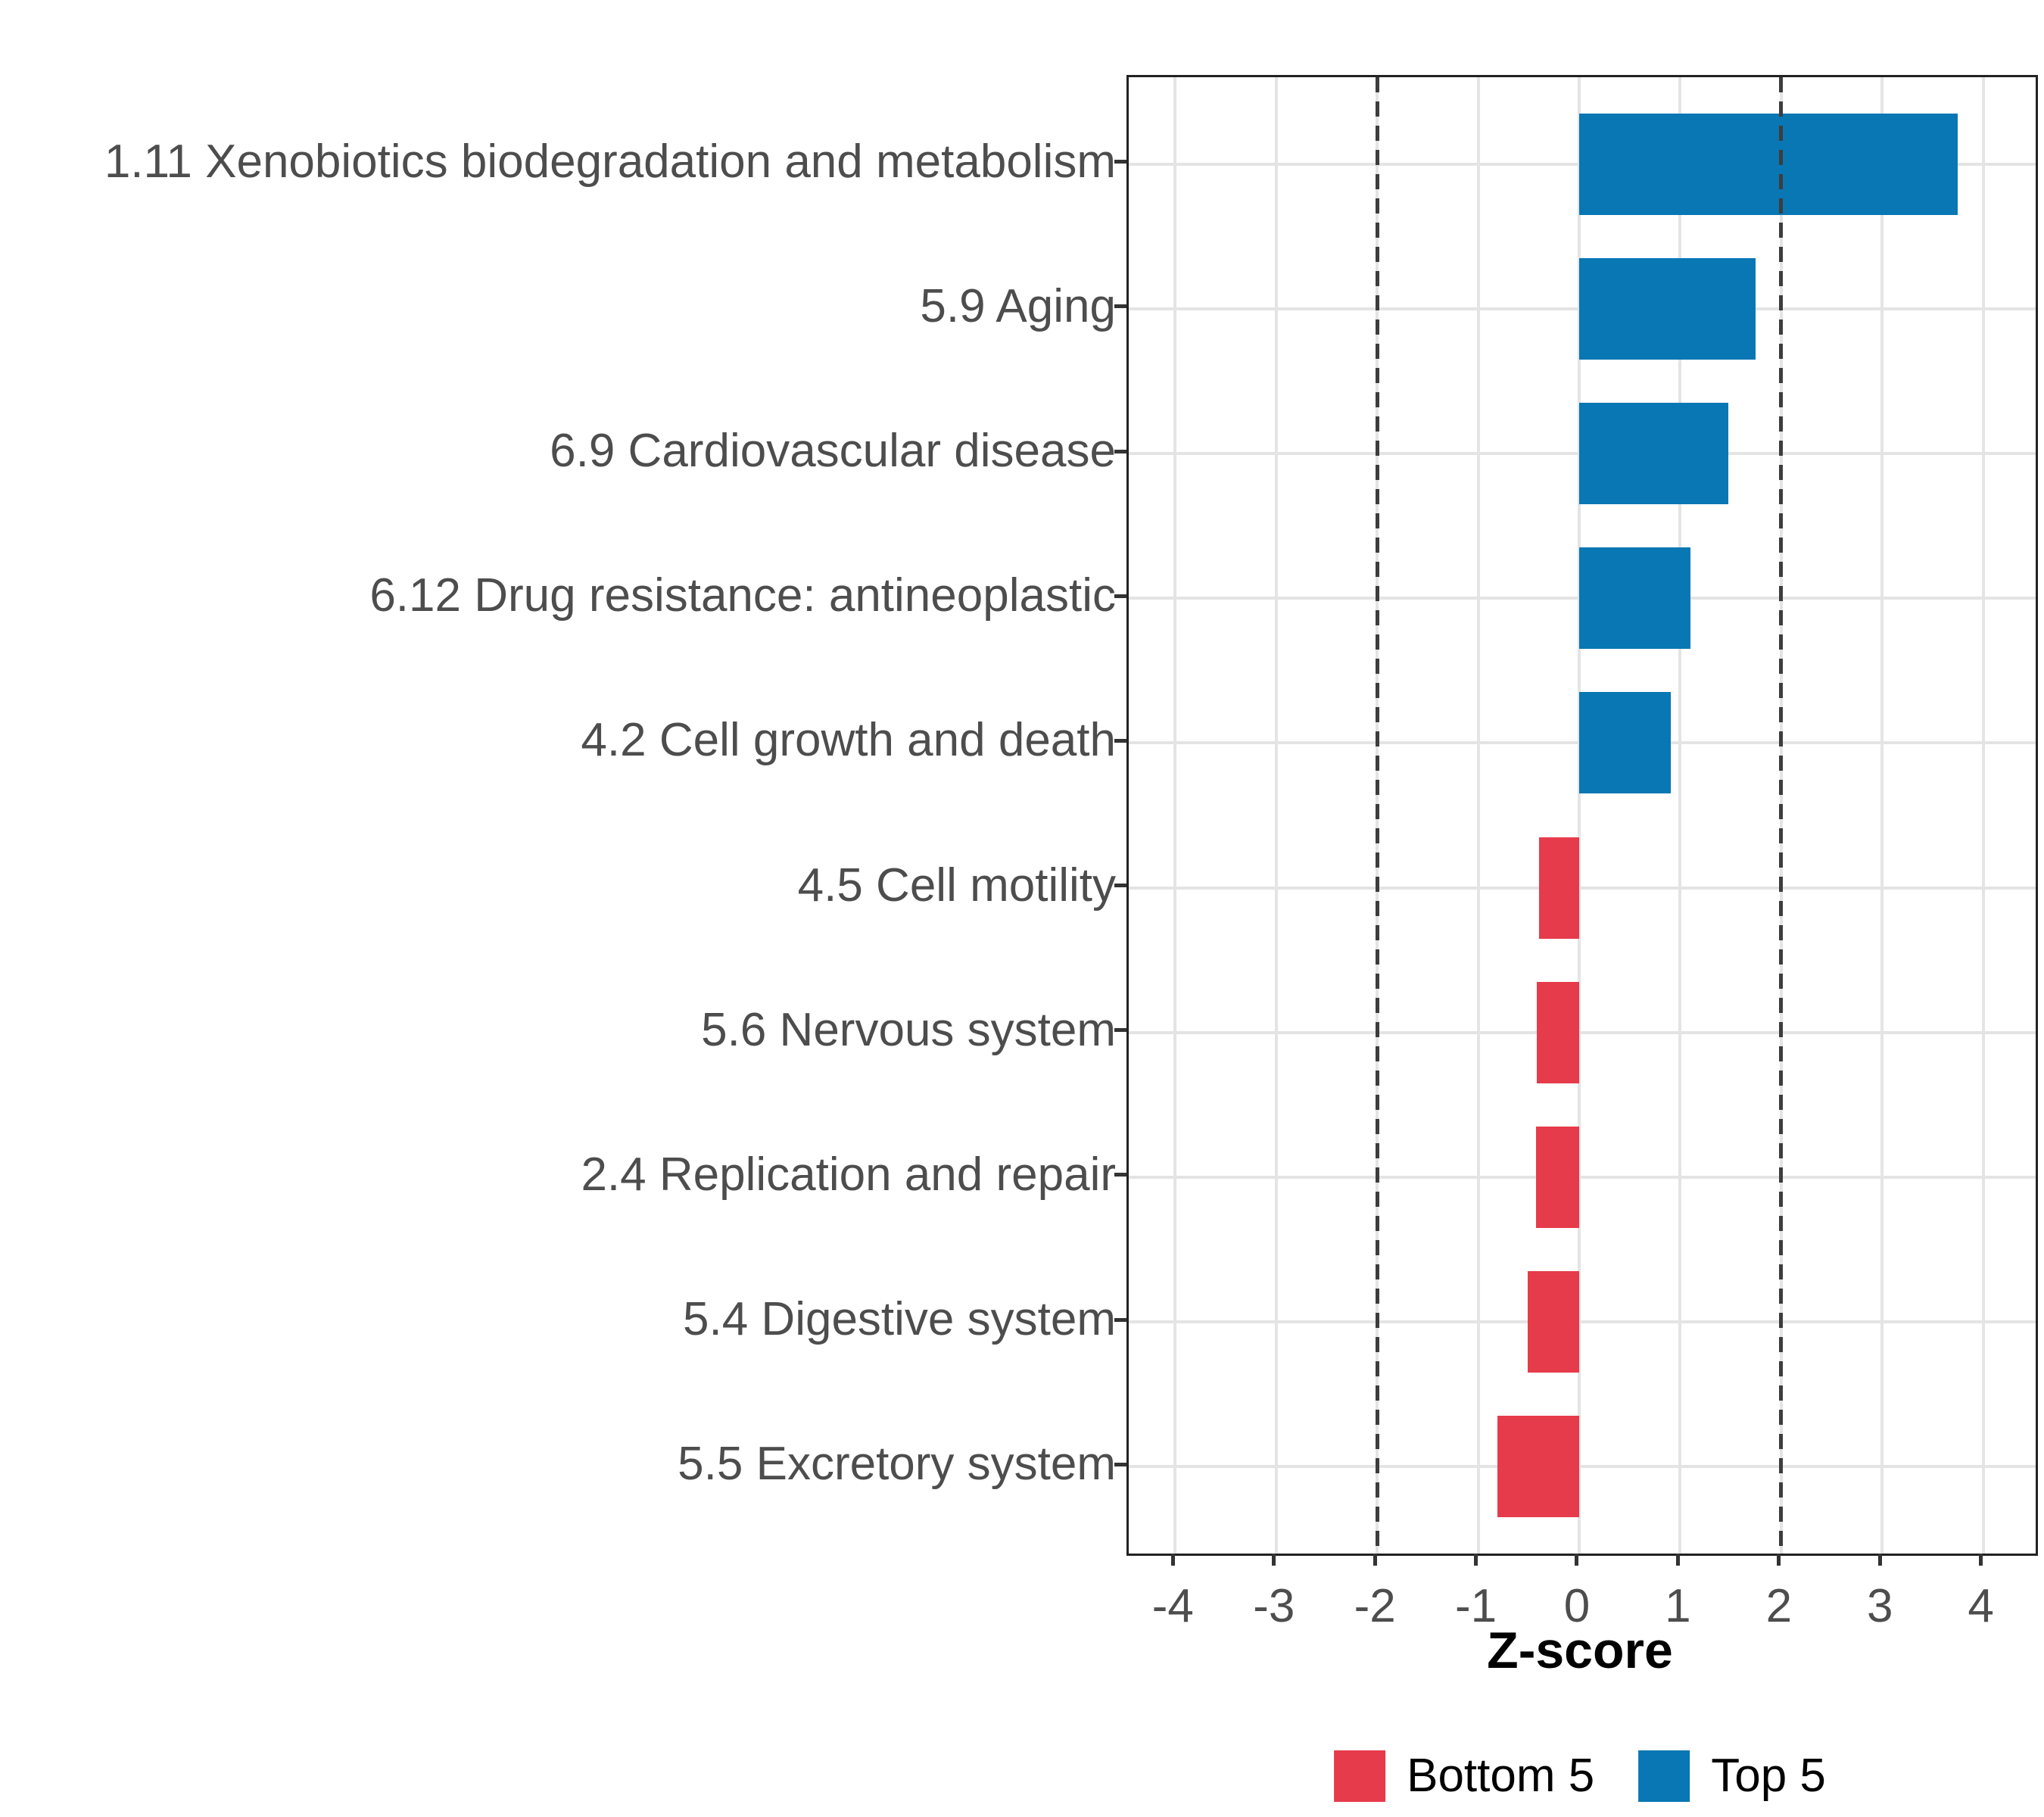  What do you see at coordinates (1981, 1606) in the screenshot?
I see `x-tick-label: 4` at bounding box center [1981, 1606].